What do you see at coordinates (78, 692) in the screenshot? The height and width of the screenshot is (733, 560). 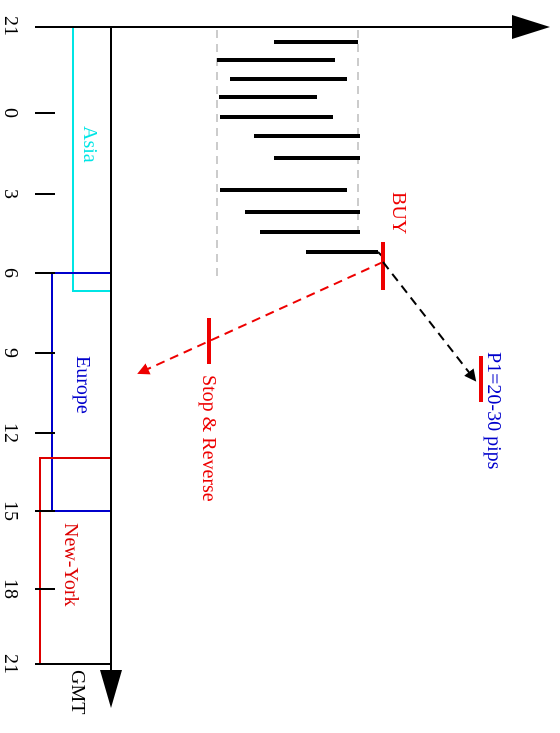 I see `gmt-label: GMT` at bounding box center [78, 692].